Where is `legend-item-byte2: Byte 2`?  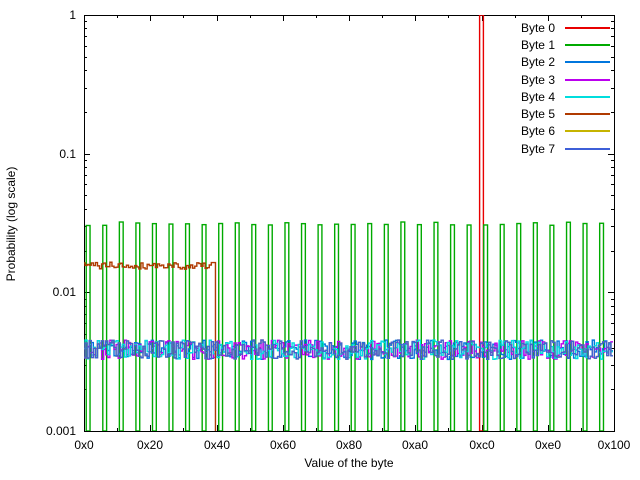
legend-item-byte2: Byte 2 is located at coordinates (565, 62).